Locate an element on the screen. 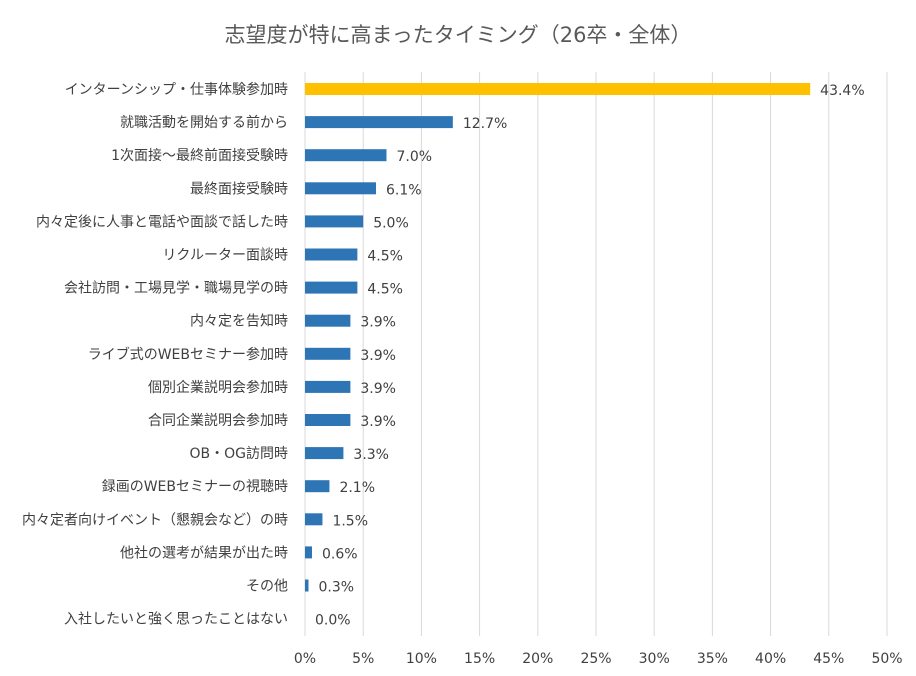 The width and height of the screenshot is (916, 676). data-label: 7.0% is located at coordinates (414, 157).